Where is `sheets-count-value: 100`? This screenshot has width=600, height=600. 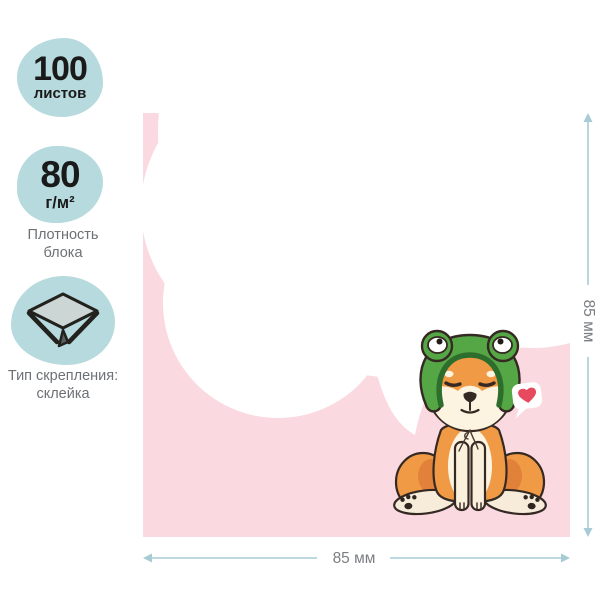 sheets-count-value: 100 is located at coordinates (60, 68).